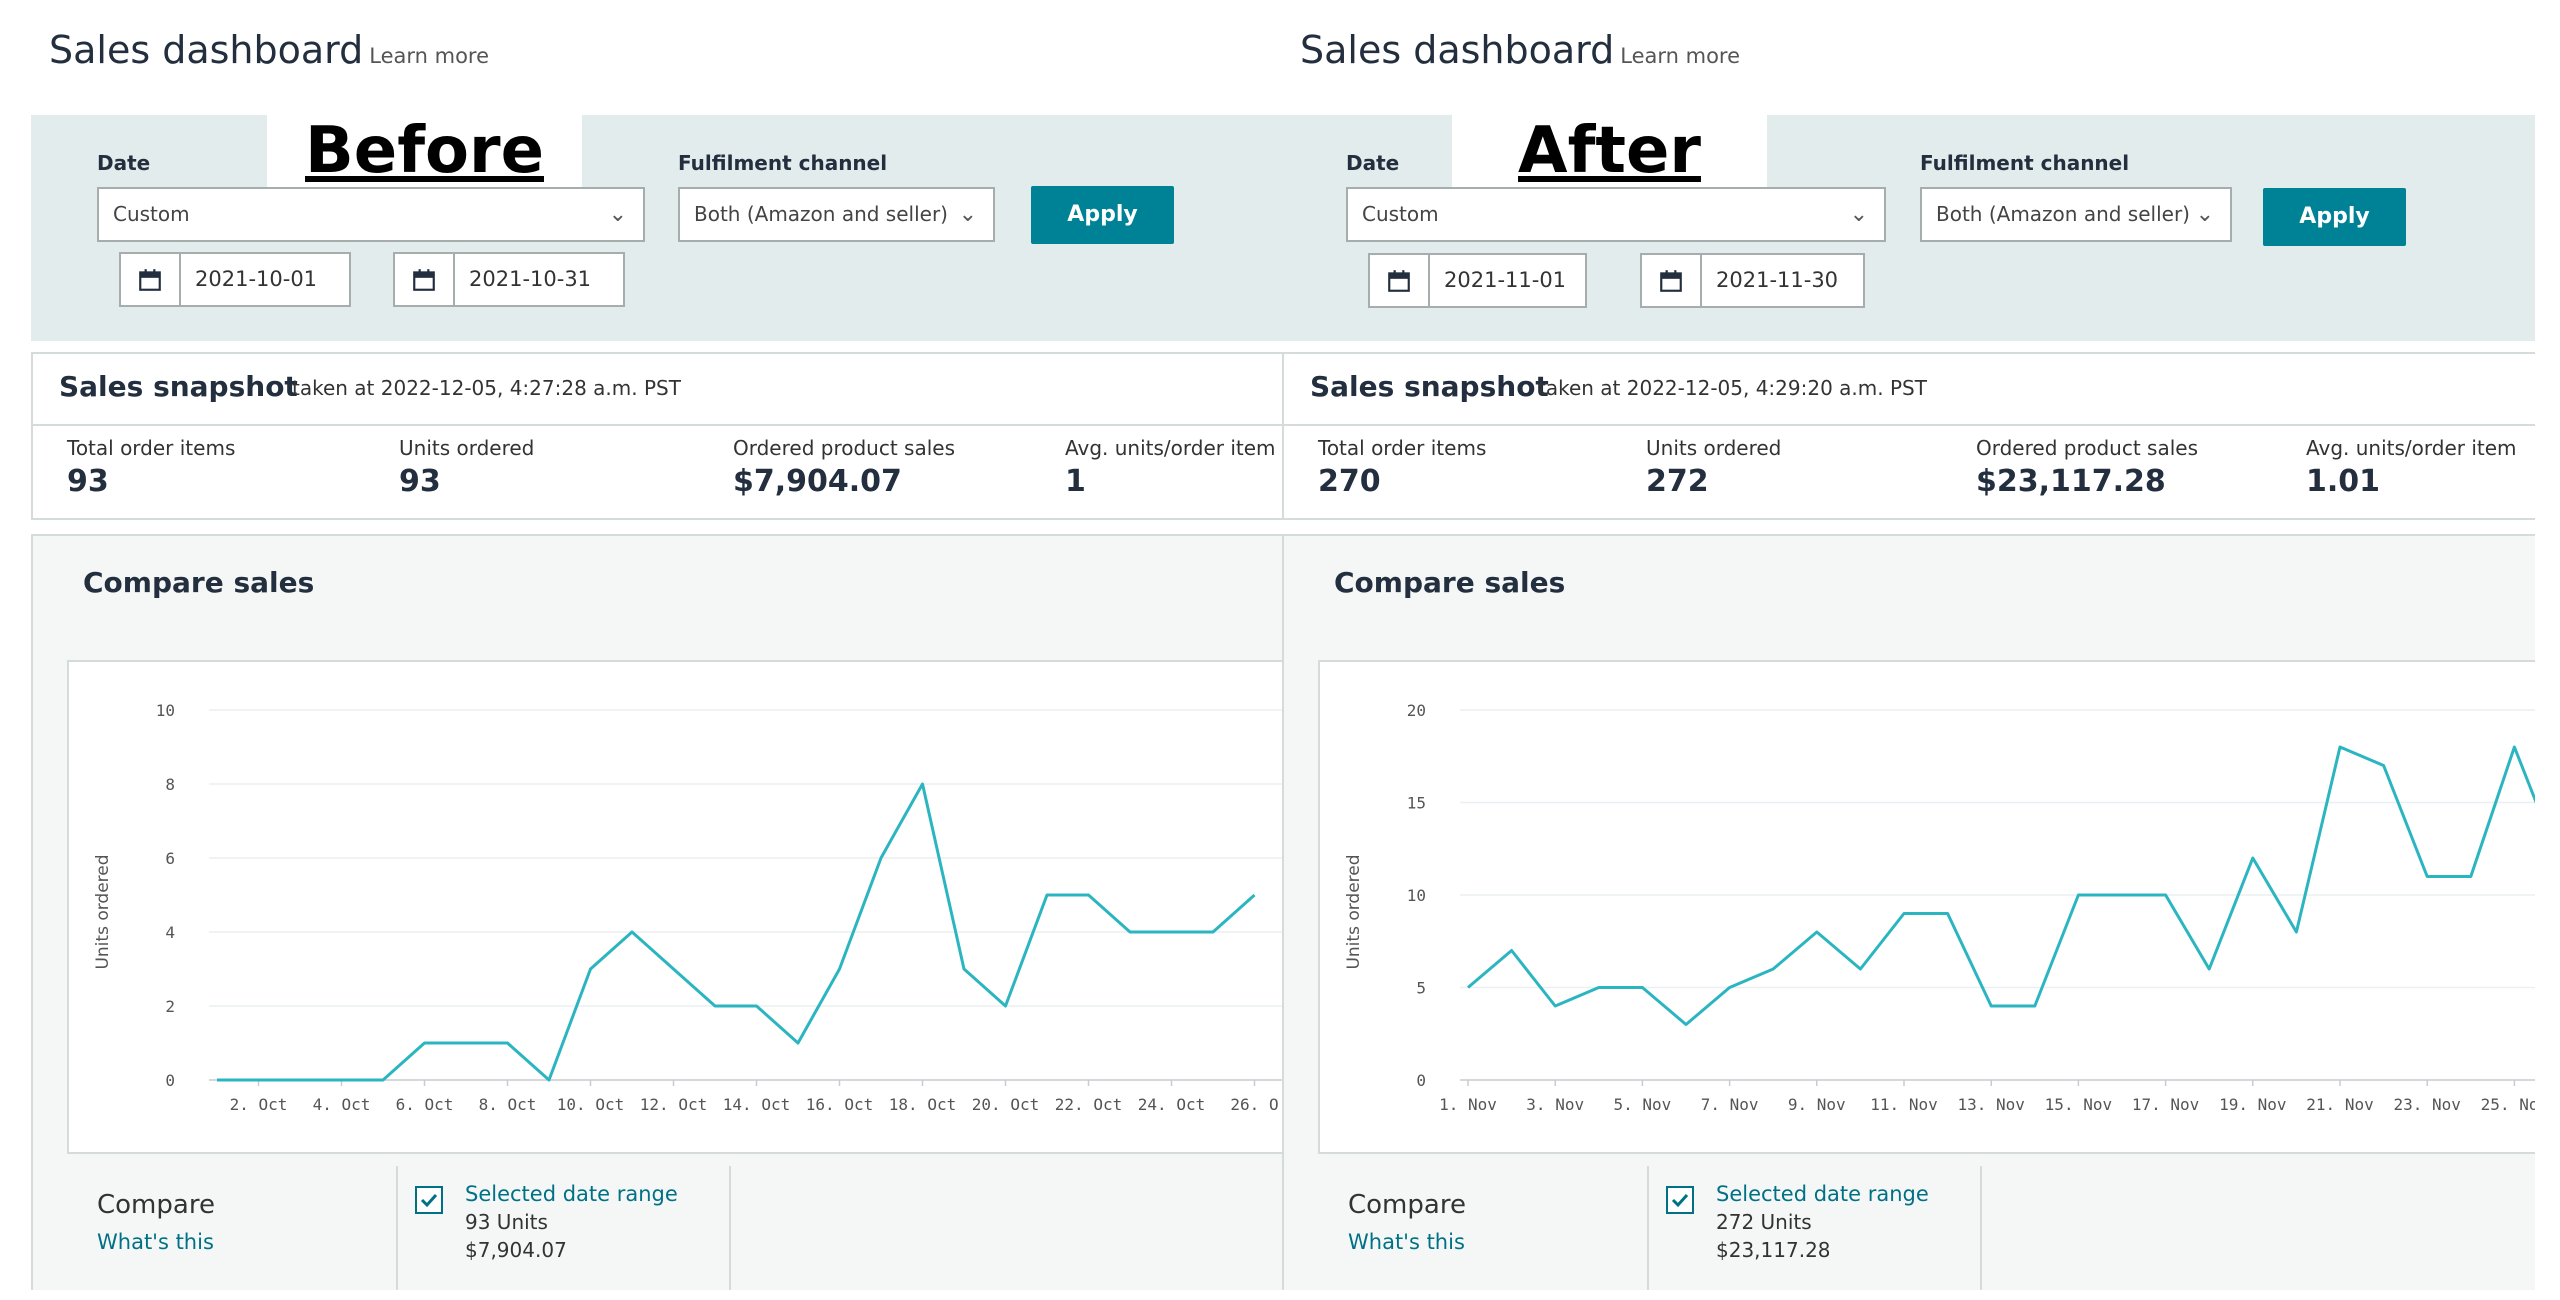 This screenshot has width=2560, height=1300. What do you see at coordinates (2508, 1104) in the screenshot?
I see `x-tick-label: 25. Nov` at bounding box center [2508, 1104].